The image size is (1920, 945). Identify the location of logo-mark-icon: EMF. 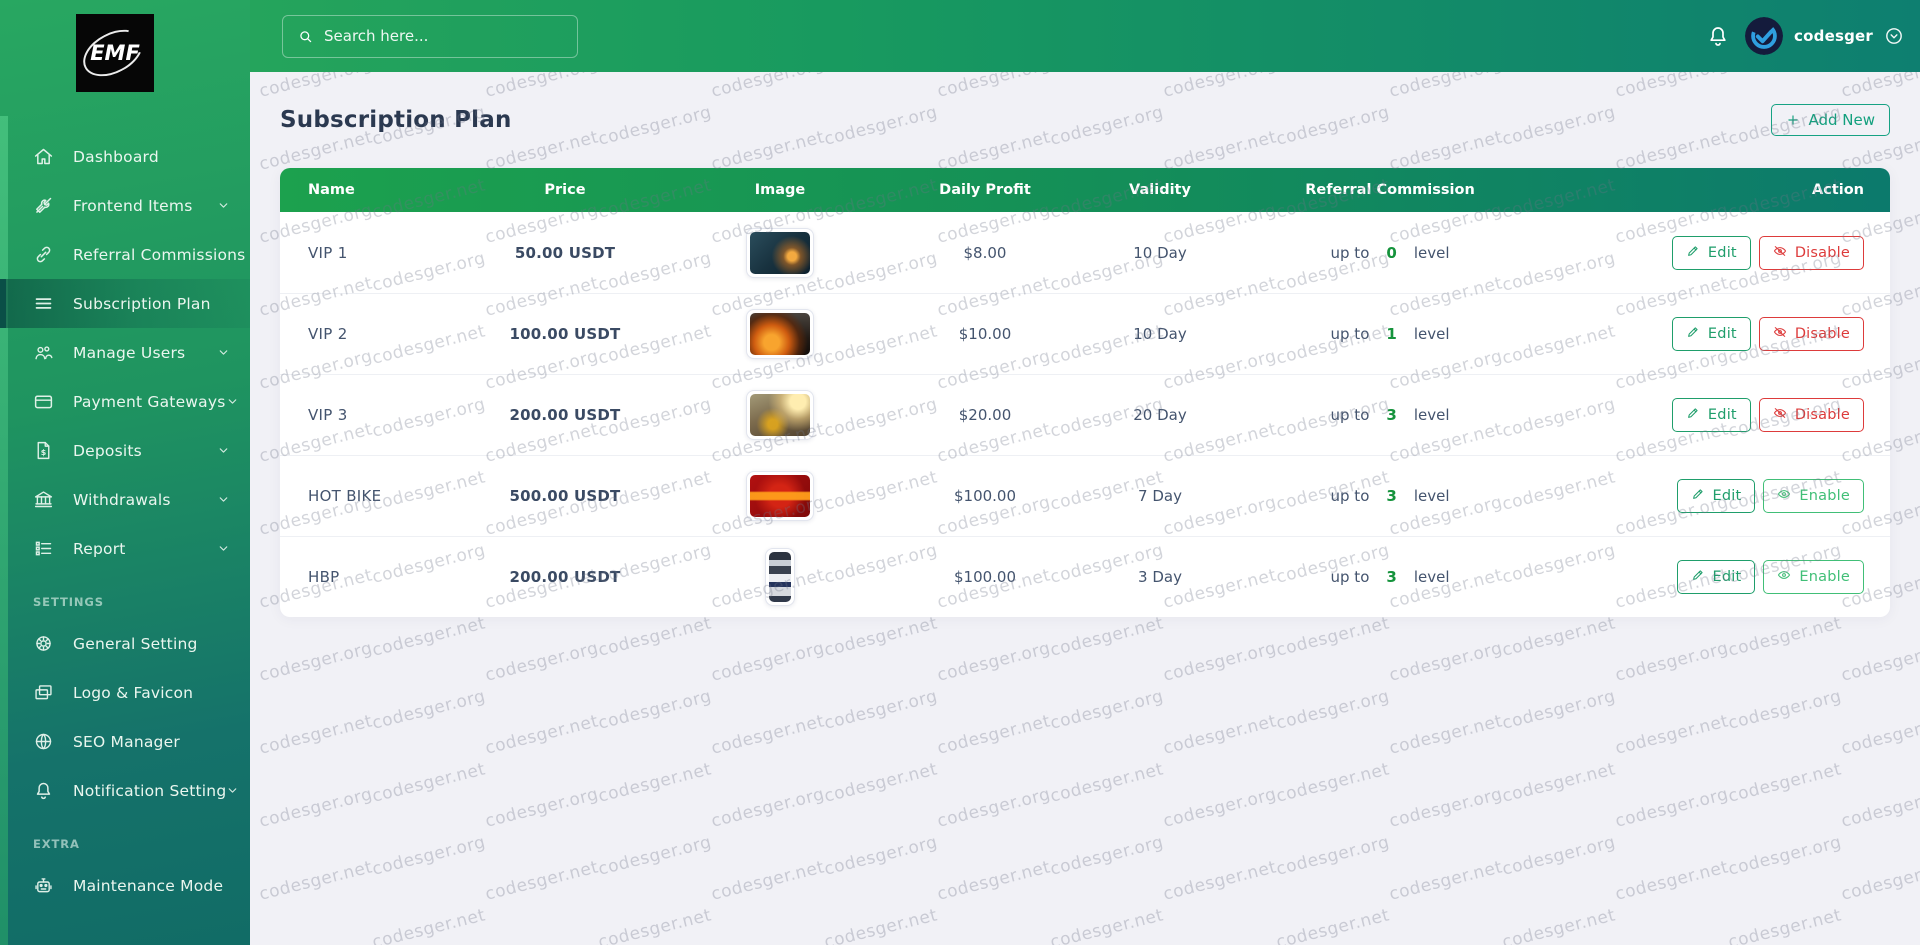
(113, 53).